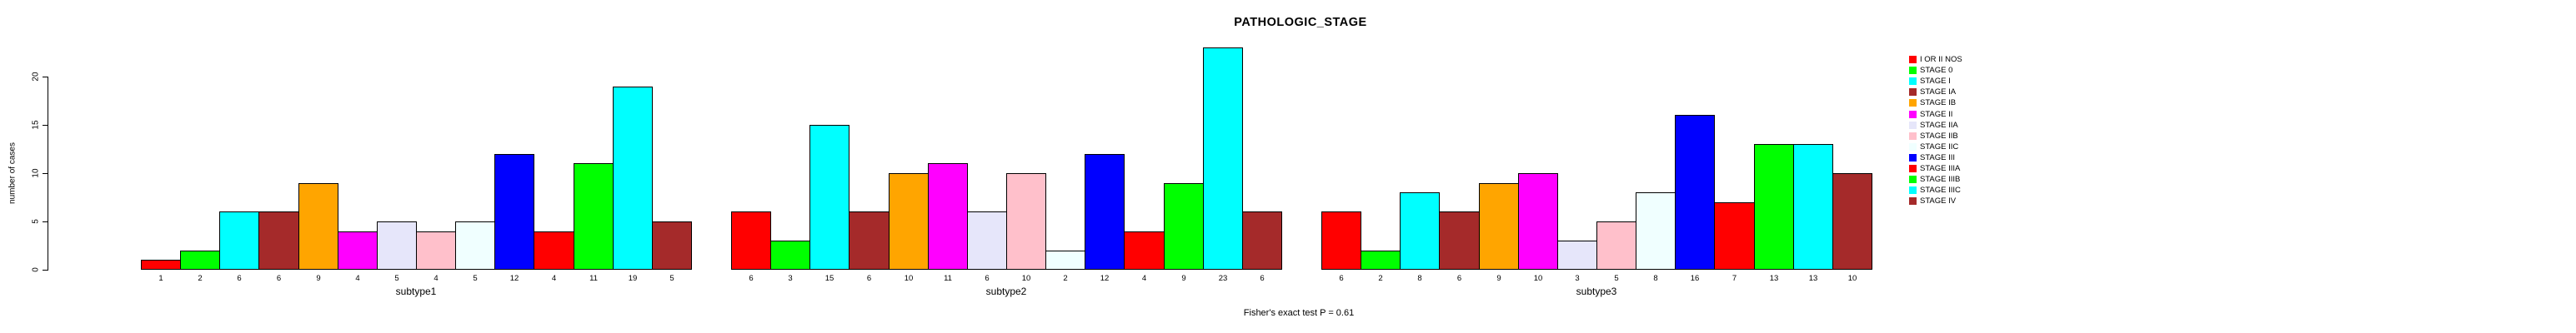 This screenshot has height=333, width=2576. Describe the element at coordinates (1940, 169) in the screenshot. I see `legend-label: STAGE IIIA` at that location.